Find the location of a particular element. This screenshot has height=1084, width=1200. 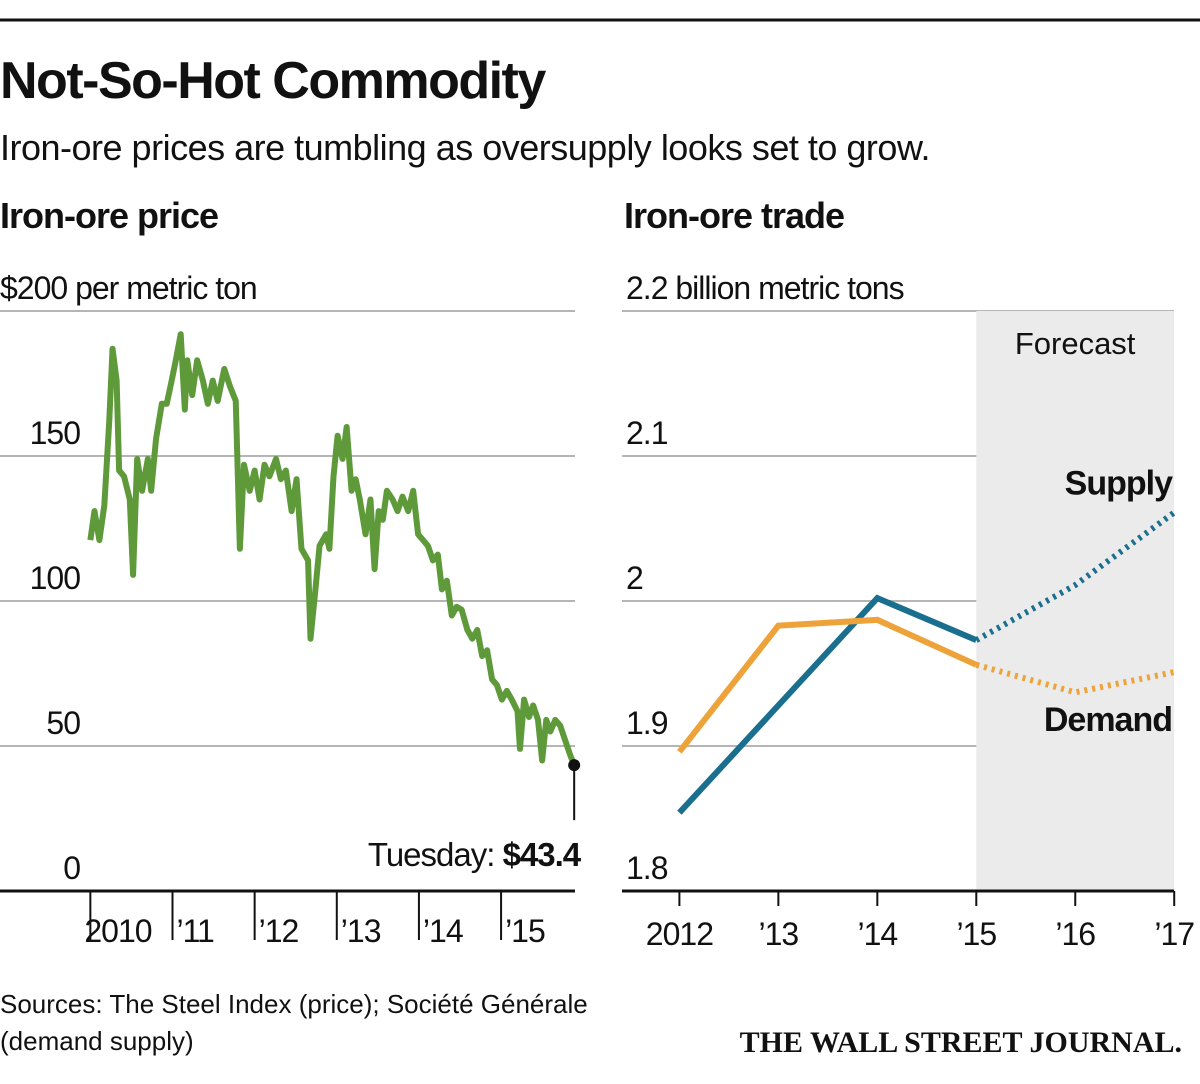

source: (demand supply) is located at coordinates (97, 1041).